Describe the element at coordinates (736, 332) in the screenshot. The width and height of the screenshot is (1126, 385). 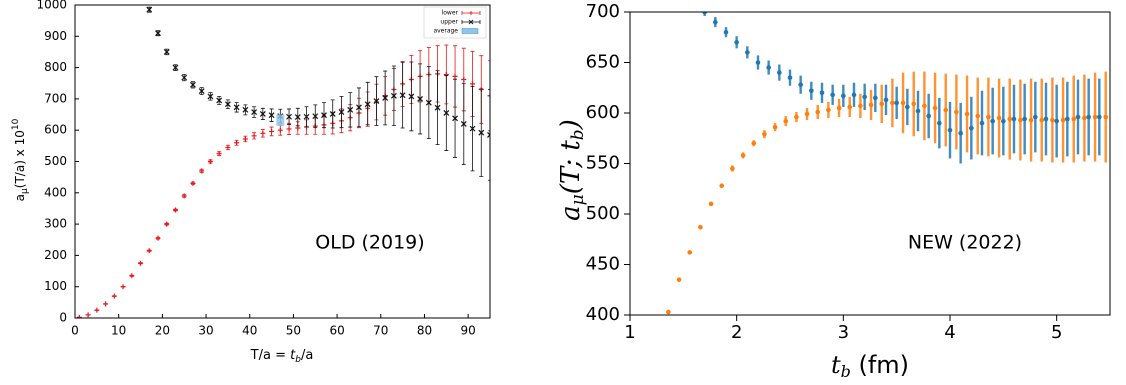
I see `x-tick-label: 2` at that location.